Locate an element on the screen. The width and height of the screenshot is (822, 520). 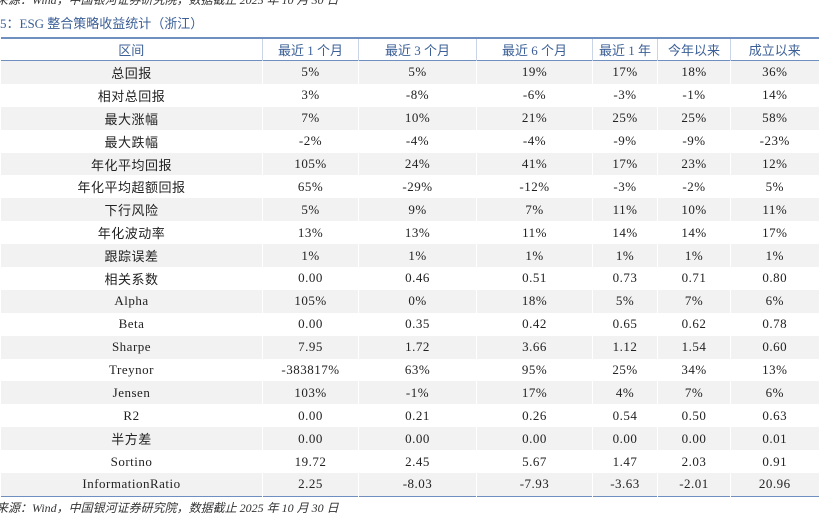
value-cell: 3% is located at coordinates (310, 95).